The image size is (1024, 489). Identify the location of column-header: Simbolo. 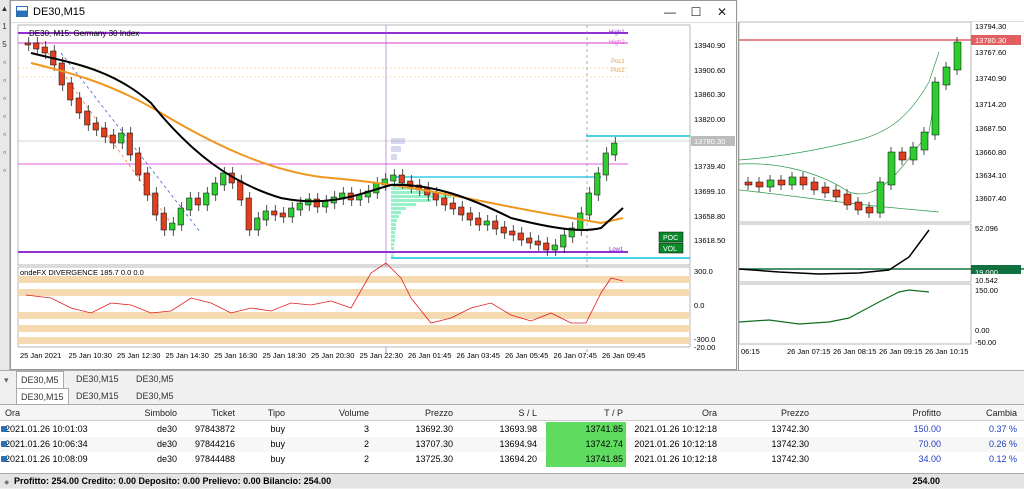
(160, 413).